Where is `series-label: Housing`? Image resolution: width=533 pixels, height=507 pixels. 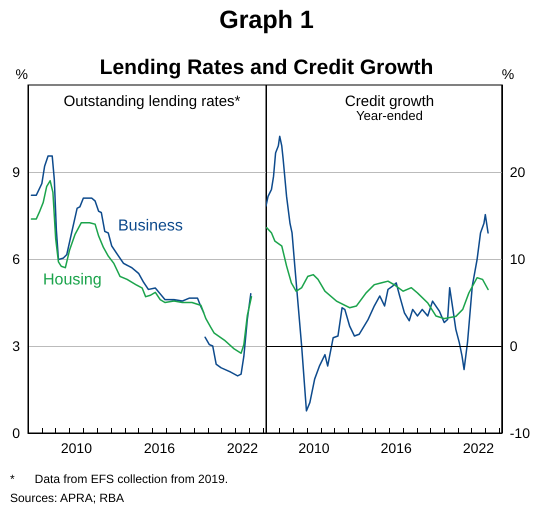
series-label: Housing is located at coordinates (72, 280).